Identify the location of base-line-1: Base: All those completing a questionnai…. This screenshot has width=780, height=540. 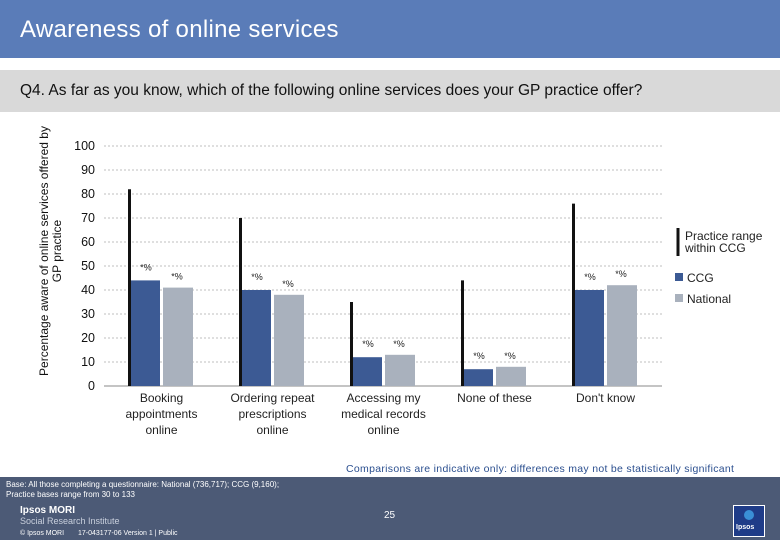
(143, 484).